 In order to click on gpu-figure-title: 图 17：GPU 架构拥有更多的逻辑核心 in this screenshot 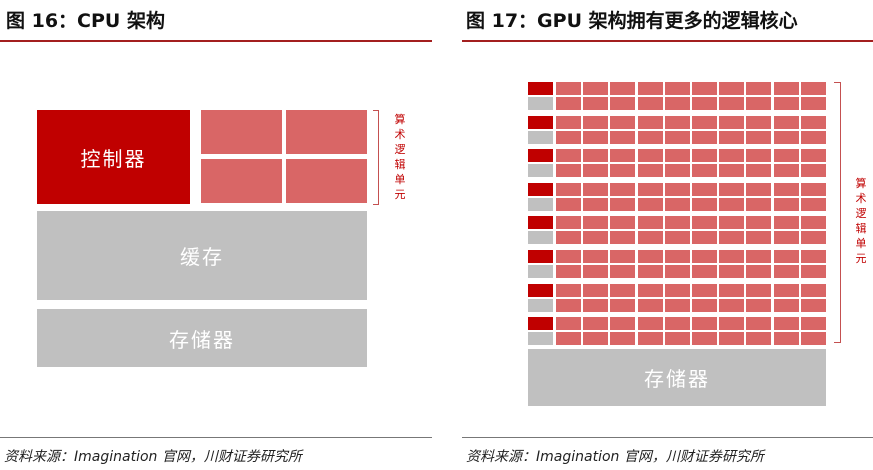, I will do `click(632, 21)`.